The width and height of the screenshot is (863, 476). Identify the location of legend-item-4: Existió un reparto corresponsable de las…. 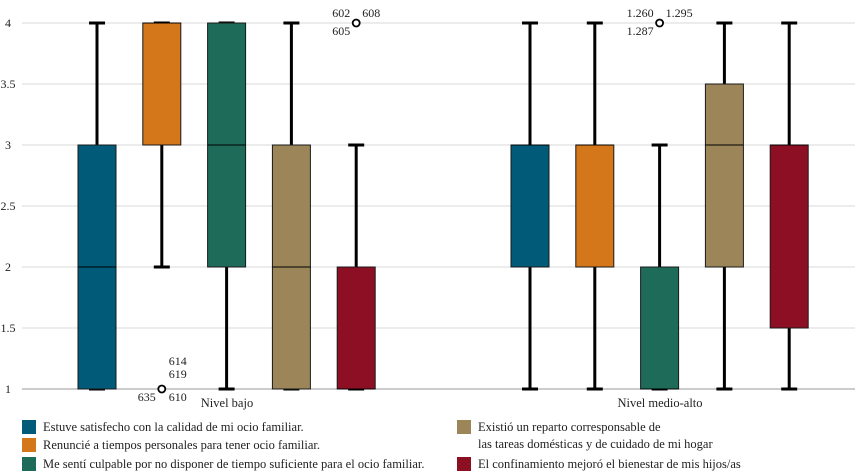
(585, 436).